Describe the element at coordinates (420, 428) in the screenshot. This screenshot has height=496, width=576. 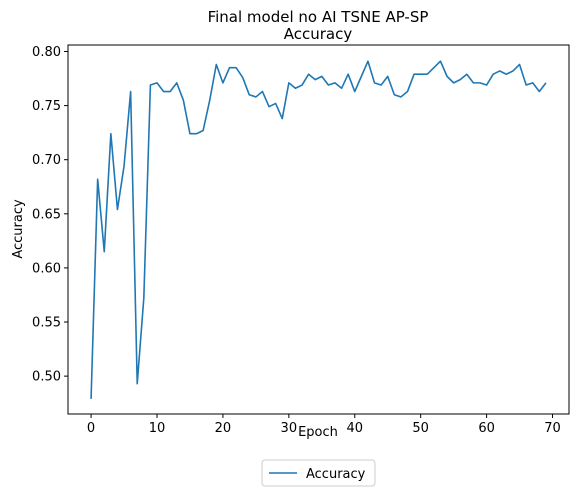
I see `x-tick-label: 50` at that location.